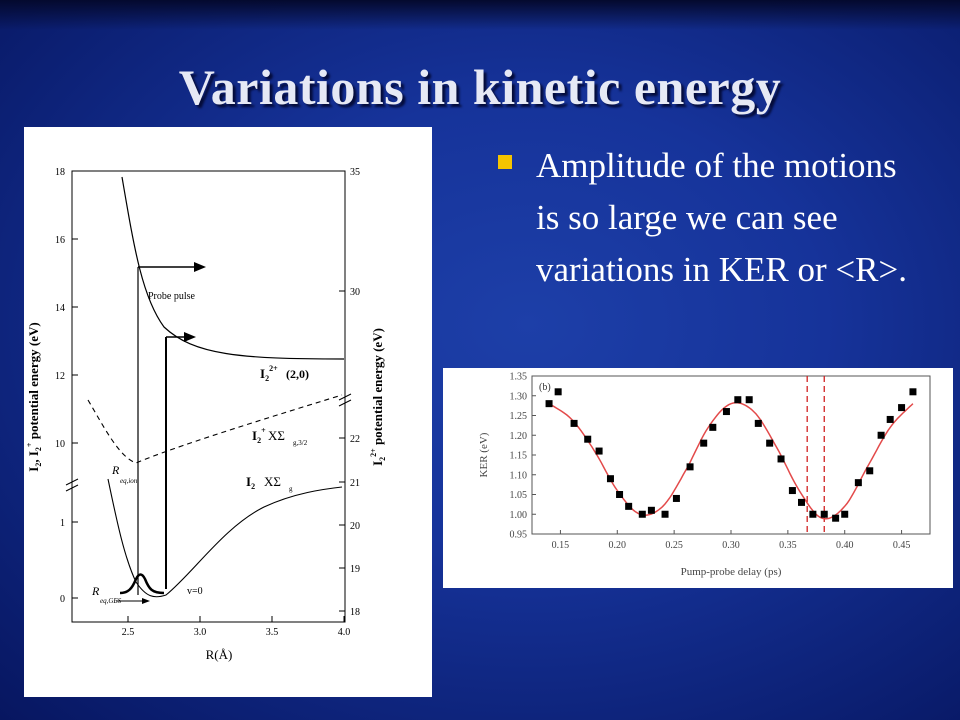  What do you see at coordinates (674, 545) in the screenshot?
I see `x-tick-label: 0.25` at bounding box center [674, 545].